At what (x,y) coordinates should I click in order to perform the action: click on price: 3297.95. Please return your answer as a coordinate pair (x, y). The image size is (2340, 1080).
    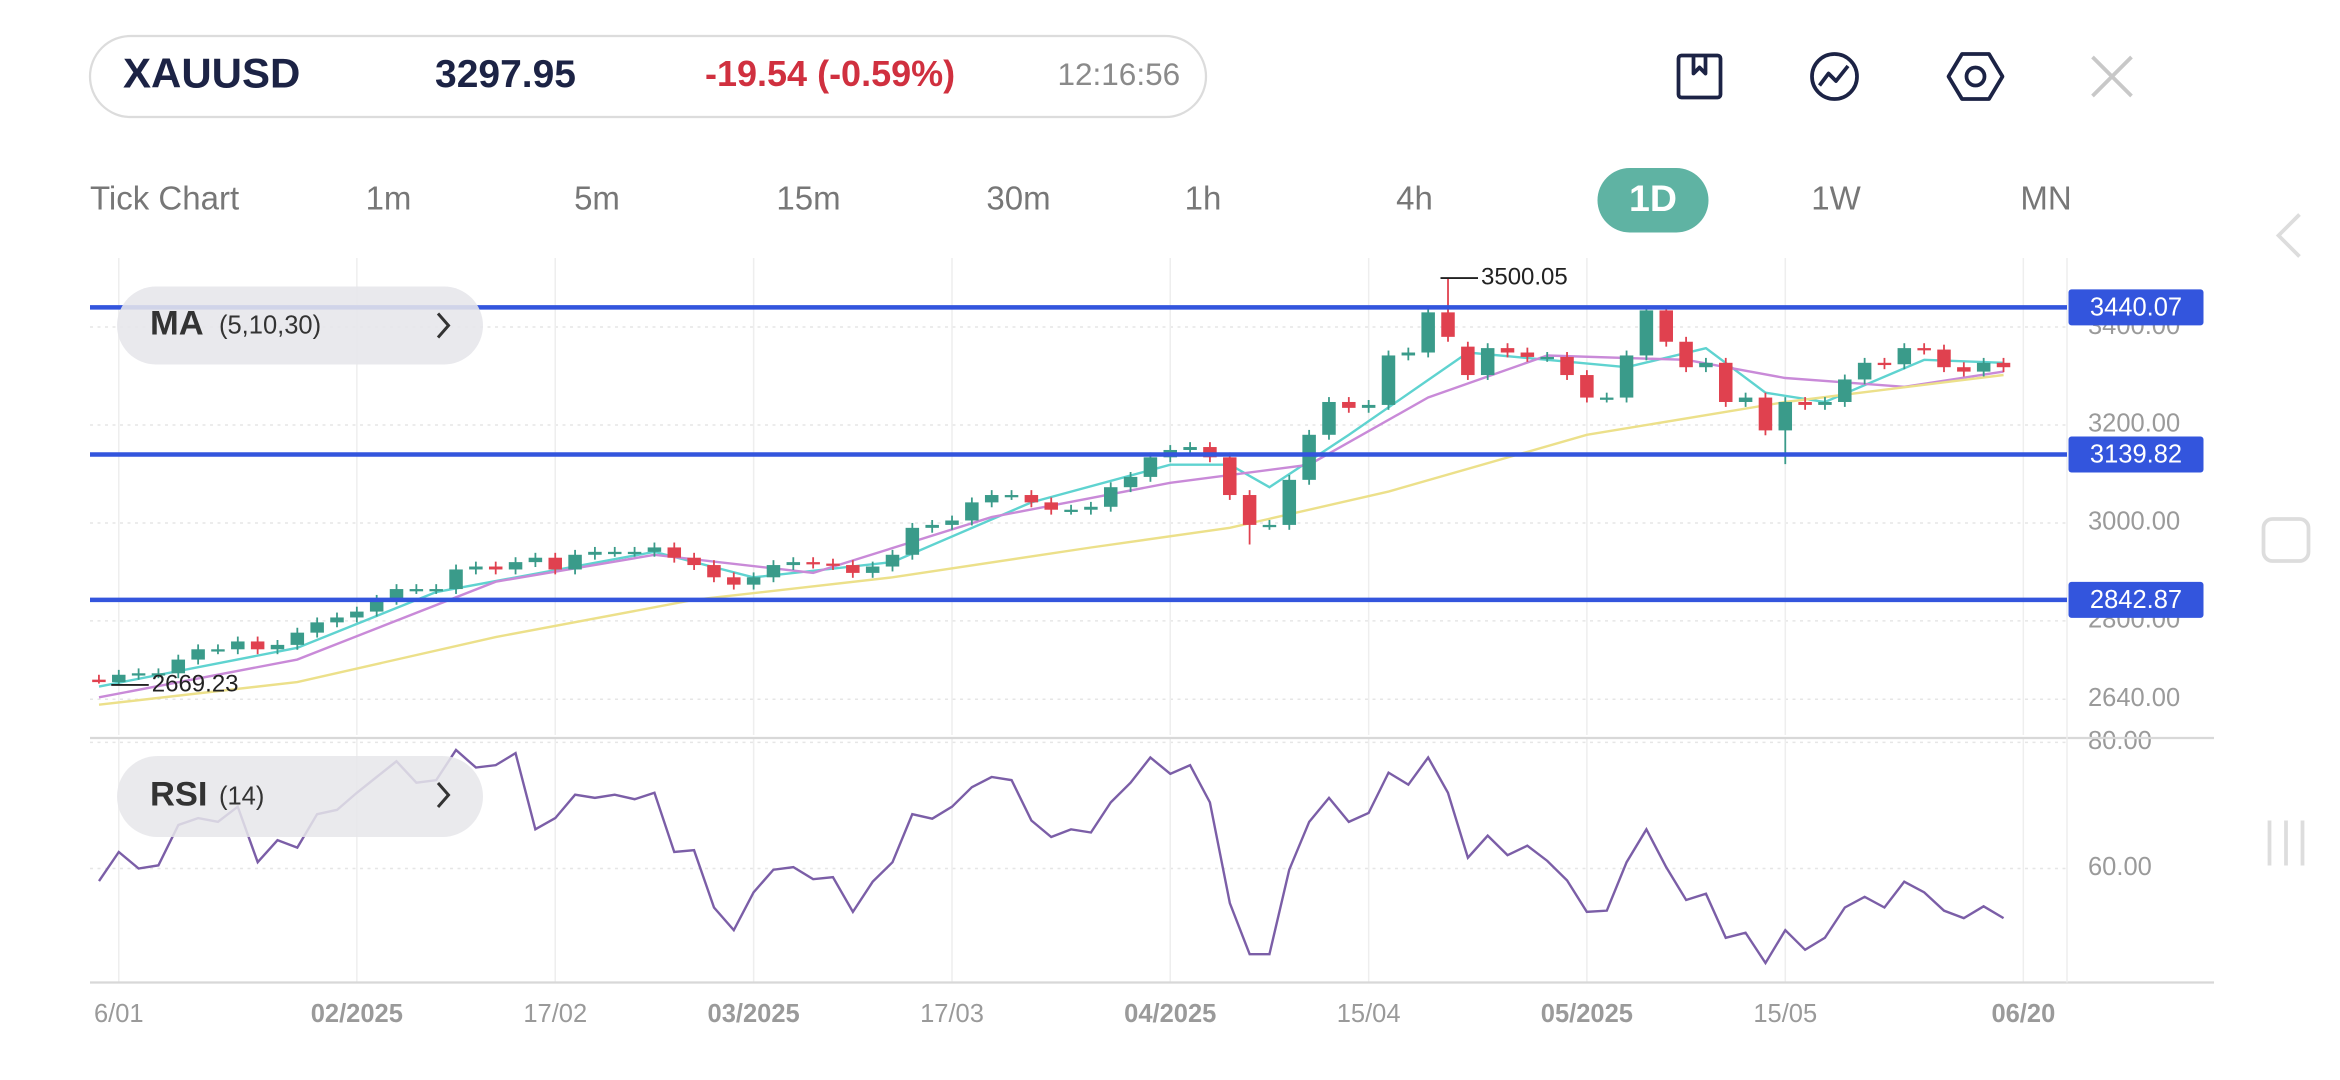
    Looking at the image, I should click on (505, 74).